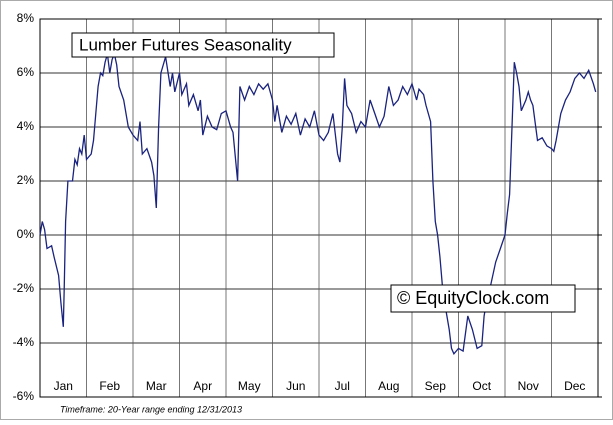  I want to click on x-tick-label: Dec, so click(574, 386).